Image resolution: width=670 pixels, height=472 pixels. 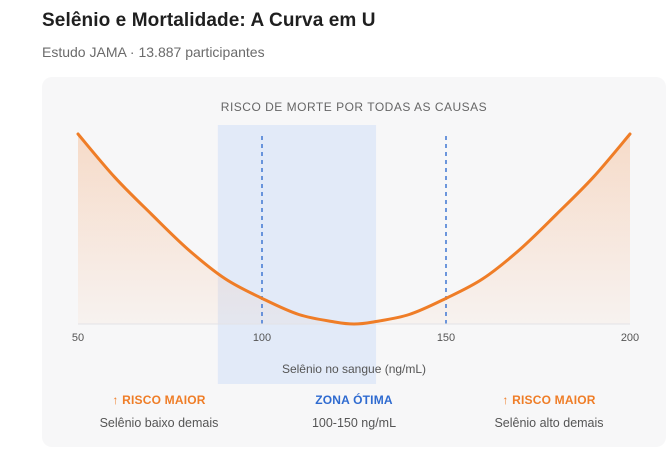 What do you see at coordinates (297, 254) in the screenshot?
I see `optimal-zone-band` at bounding box center [297, 254].